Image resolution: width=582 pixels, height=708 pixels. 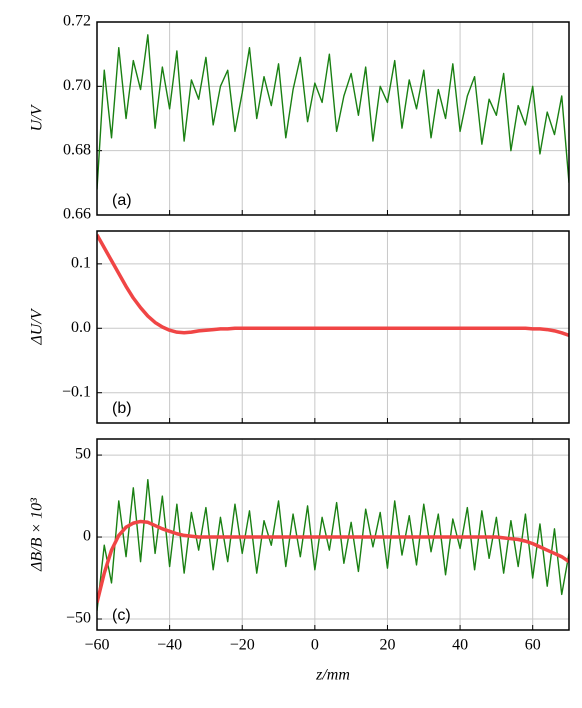 I want to click on y-tick-label: 0.70, so click(x=77, y=85).